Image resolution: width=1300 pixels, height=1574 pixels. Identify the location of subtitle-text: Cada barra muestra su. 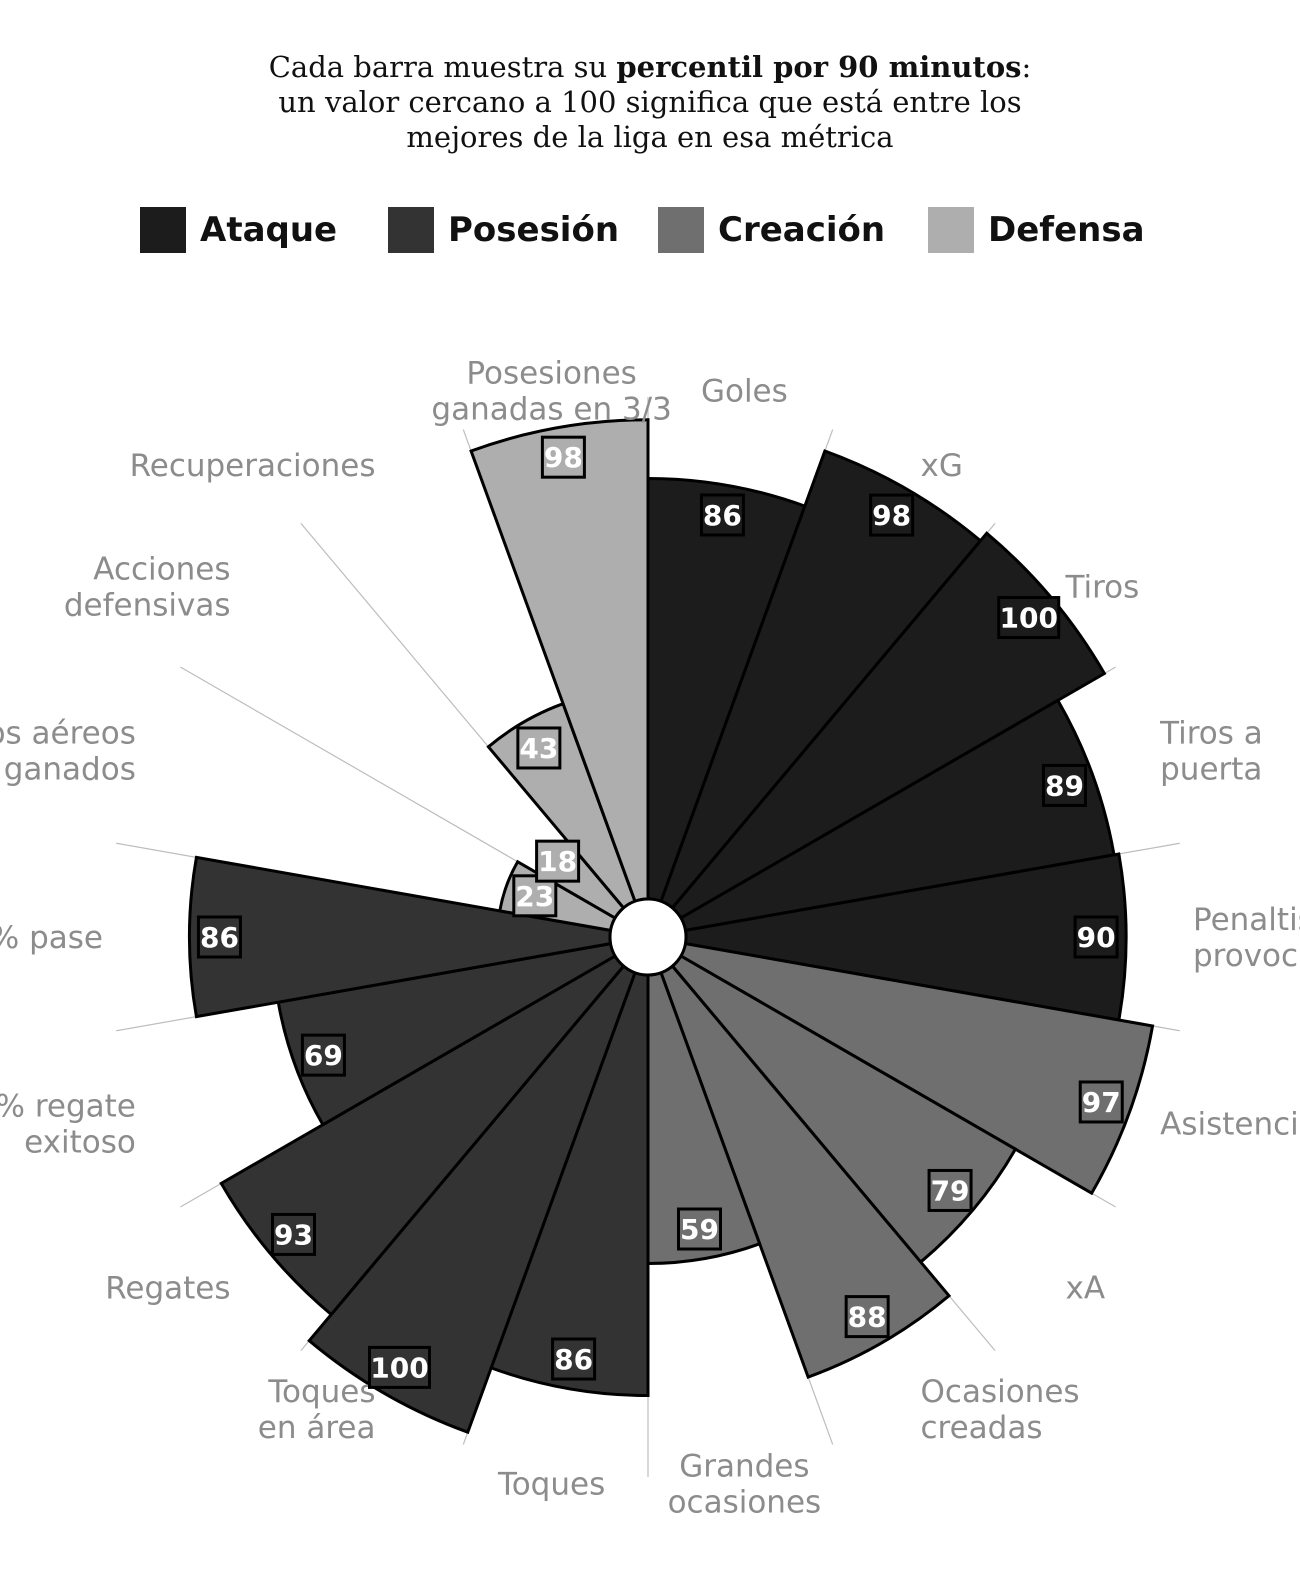
(442, 67).